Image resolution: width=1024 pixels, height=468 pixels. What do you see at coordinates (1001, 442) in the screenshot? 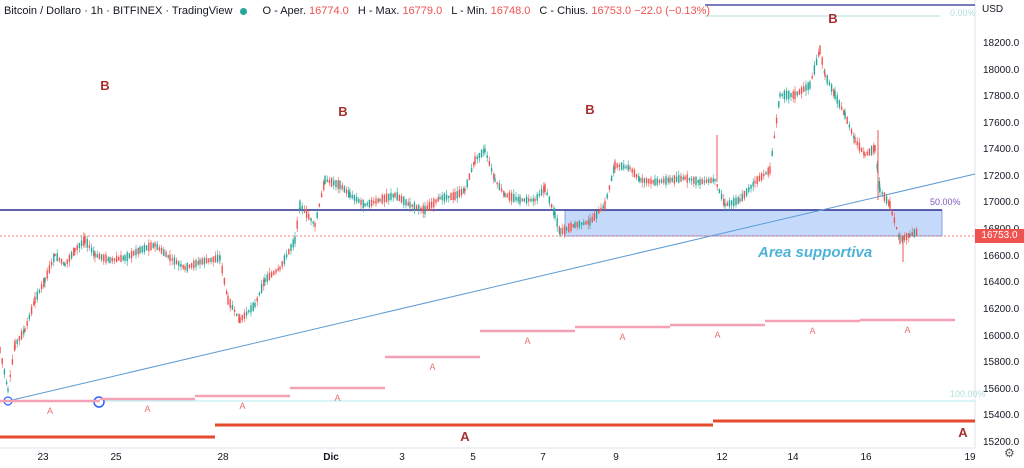
I see `price-tick-label: 15200.0` at bounding box center [1001, 442].